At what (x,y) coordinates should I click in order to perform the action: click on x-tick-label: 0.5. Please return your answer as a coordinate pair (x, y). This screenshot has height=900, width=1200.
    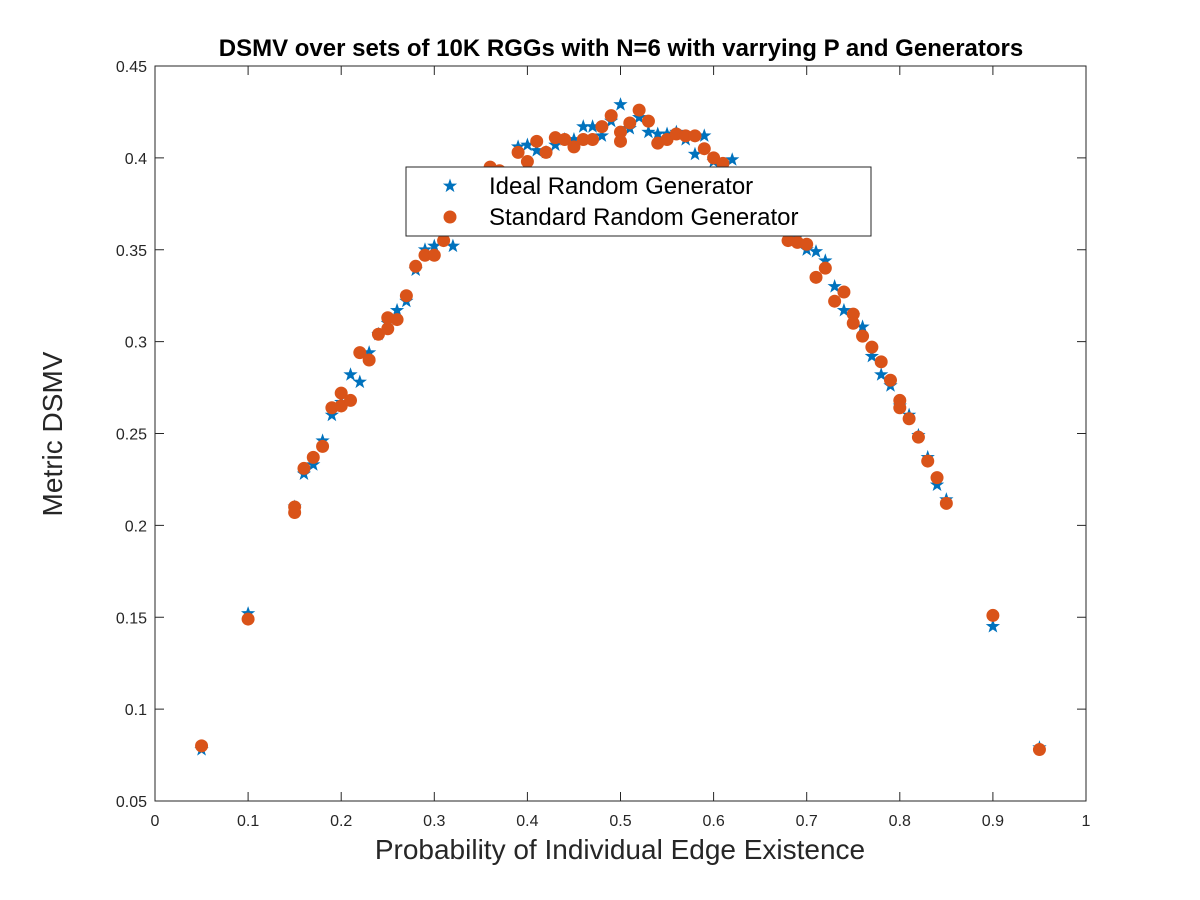
    Looking at the image, I should click on (620, 821).